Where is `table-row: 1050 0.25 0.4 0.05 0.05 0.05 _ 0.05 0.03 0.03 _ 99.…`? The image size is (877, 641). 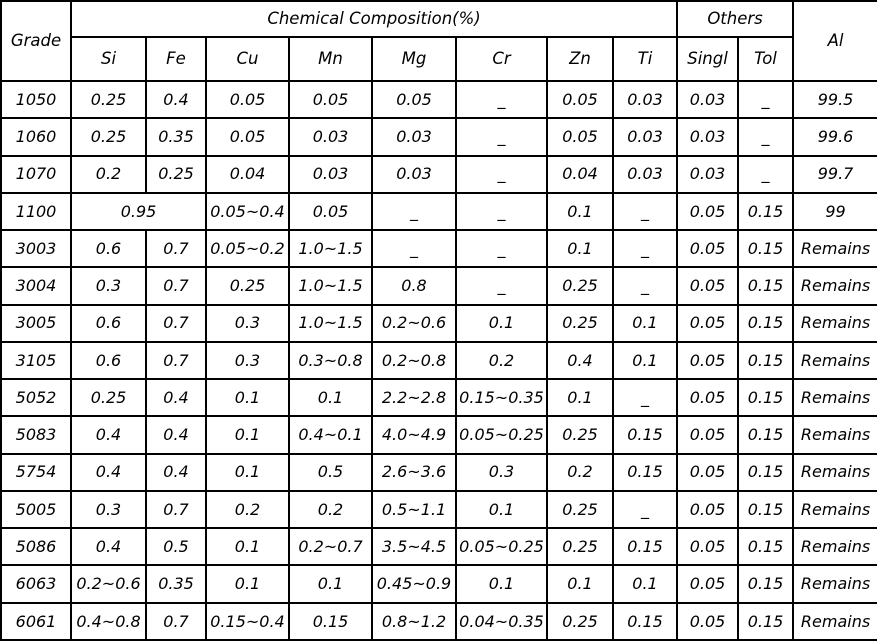 table-row: 1050 0.25 0.4 0.05 0.05 0.05 _ 0.05 0.03 0.03 _ 99.… is located at coordinates (438, 99).